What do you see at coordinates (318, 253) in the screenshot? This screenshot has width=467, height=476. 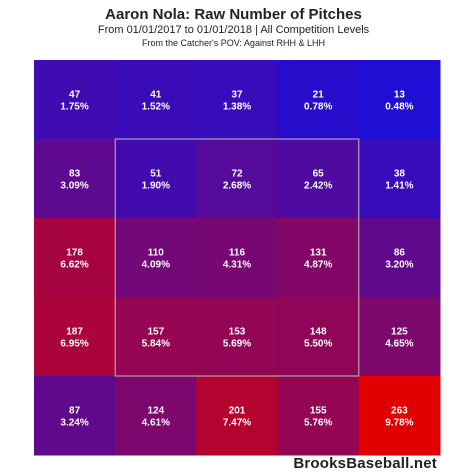 I see `zone-cell-count: 131` at bounding box center [318, 253].